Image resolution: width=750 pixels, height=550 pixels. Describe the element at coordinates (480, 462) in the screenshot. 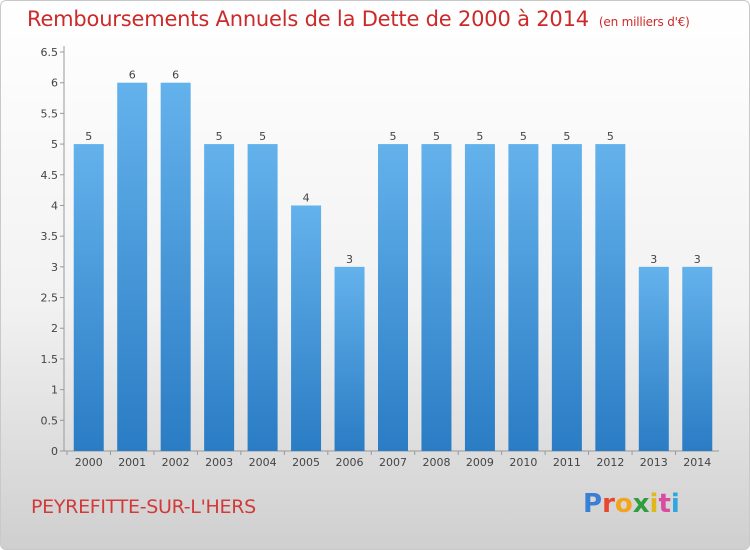

I see `x-tick-label: 2009` at that location.